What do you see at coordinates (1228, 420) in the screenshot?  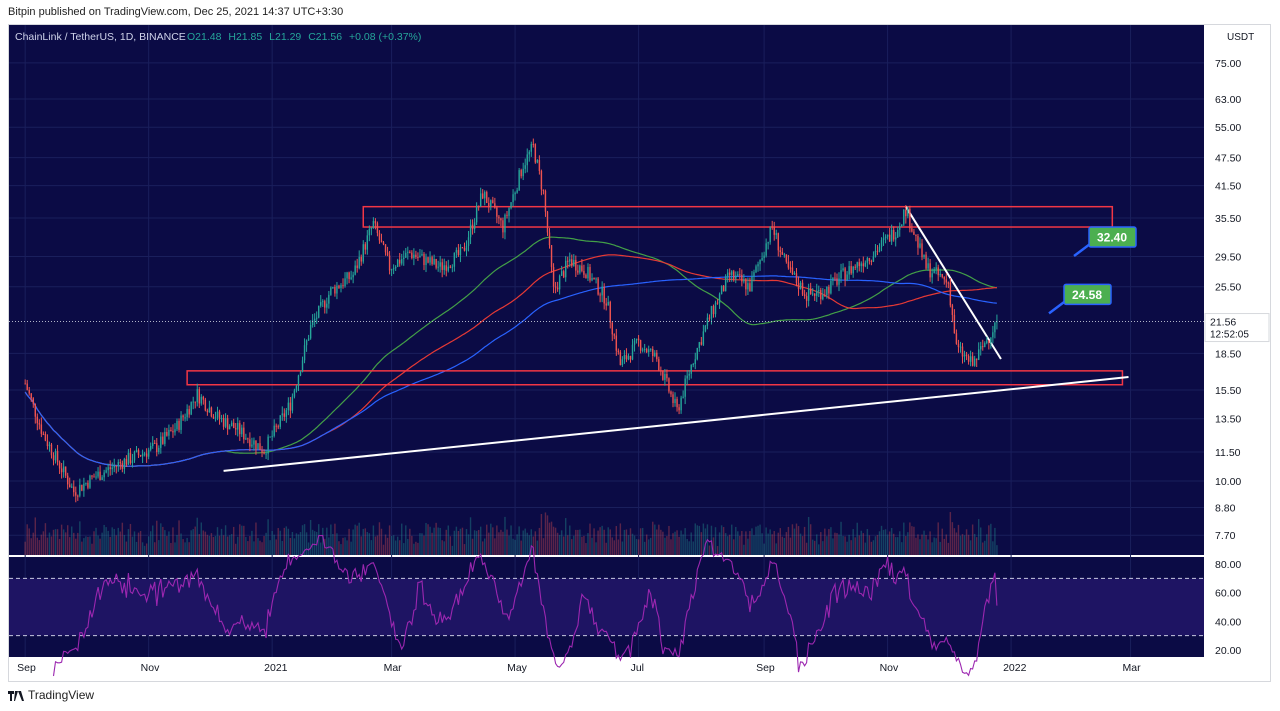 I see `price-tick-label: 13.50` at bounding box center [1228, 420].